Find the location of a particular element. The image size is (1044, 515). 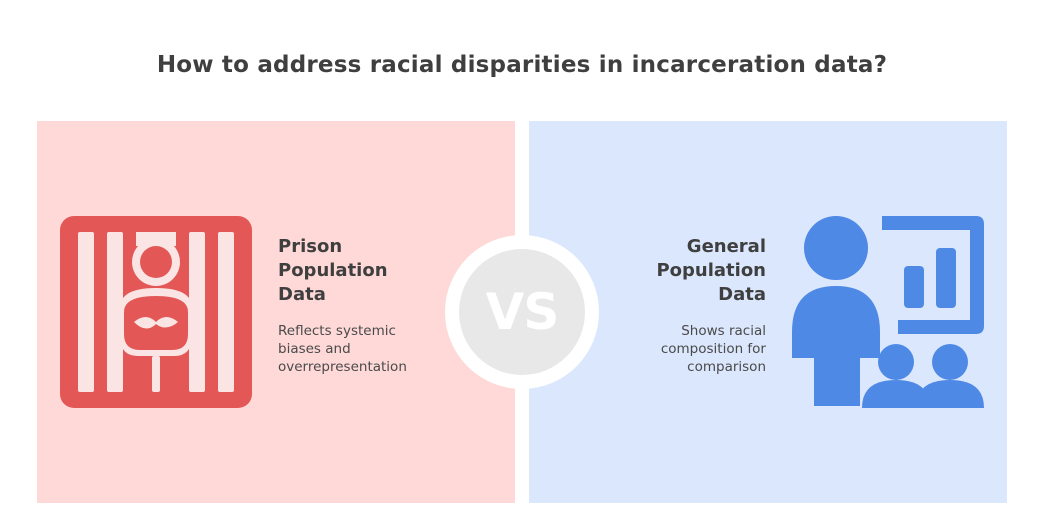

general-data-heading: General Population Data is located at coordinates (711, 270).